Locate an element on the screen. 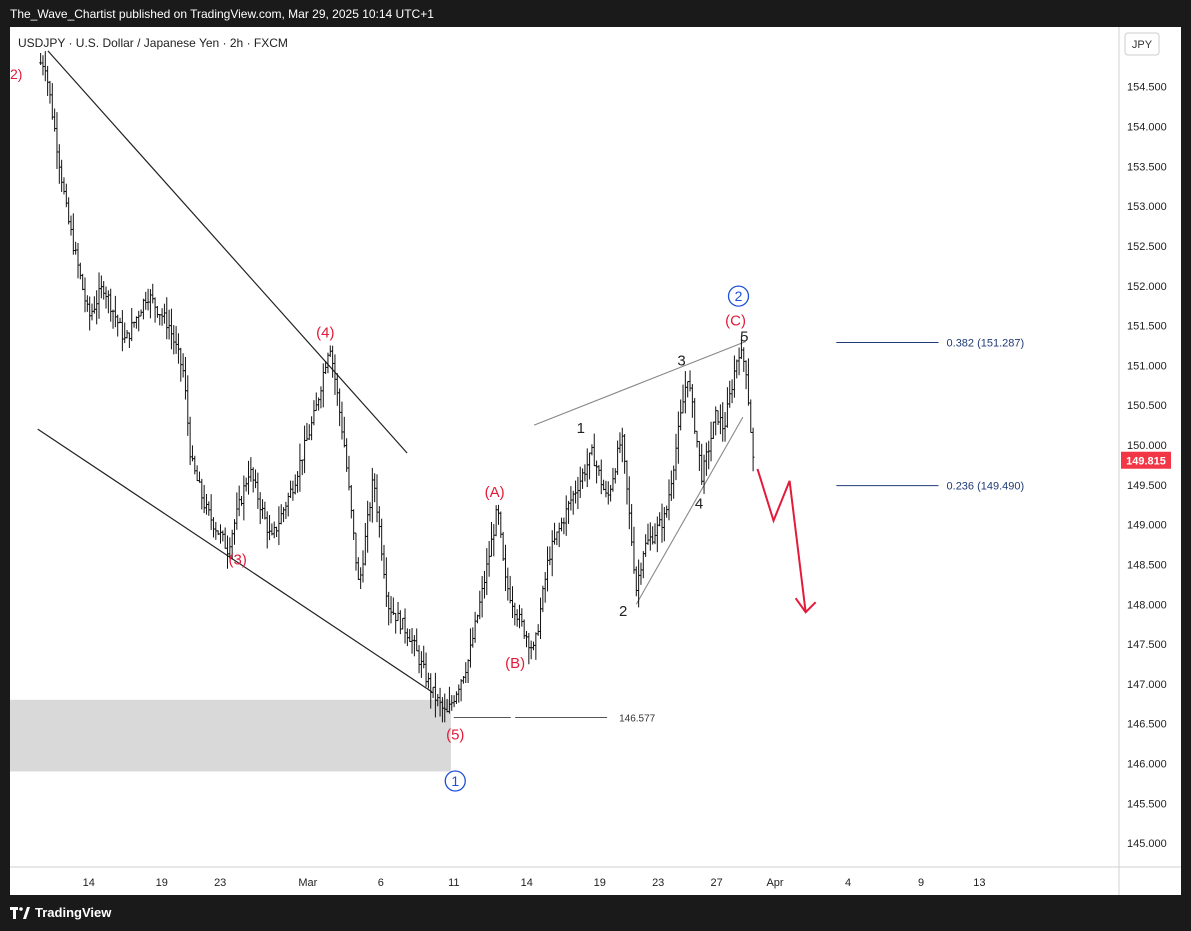  wave-label: 2 is located at coordinates (623, 611).